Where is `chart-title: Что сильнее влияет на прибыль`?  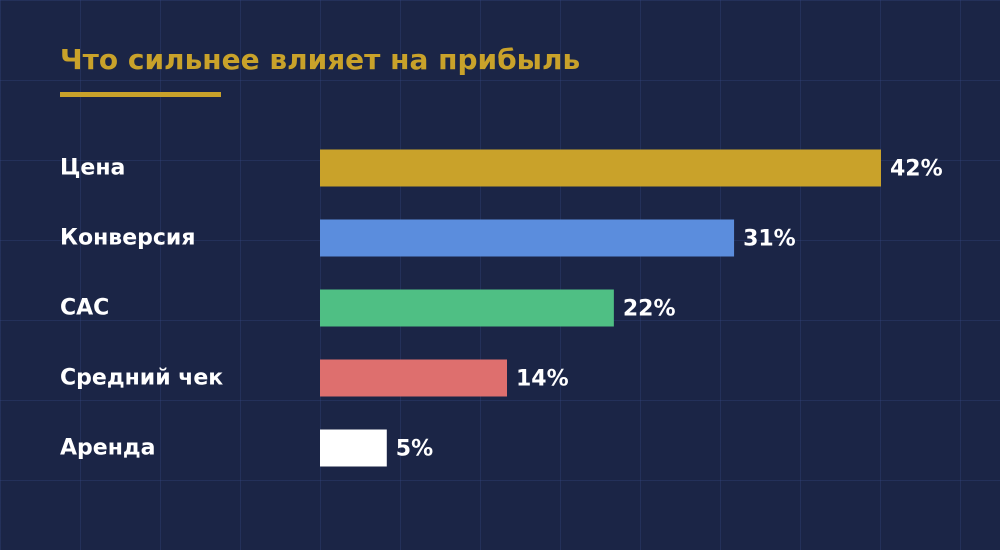 chart-title: Что сильнее влияет на прибыль is located at coordinates (320, 59).